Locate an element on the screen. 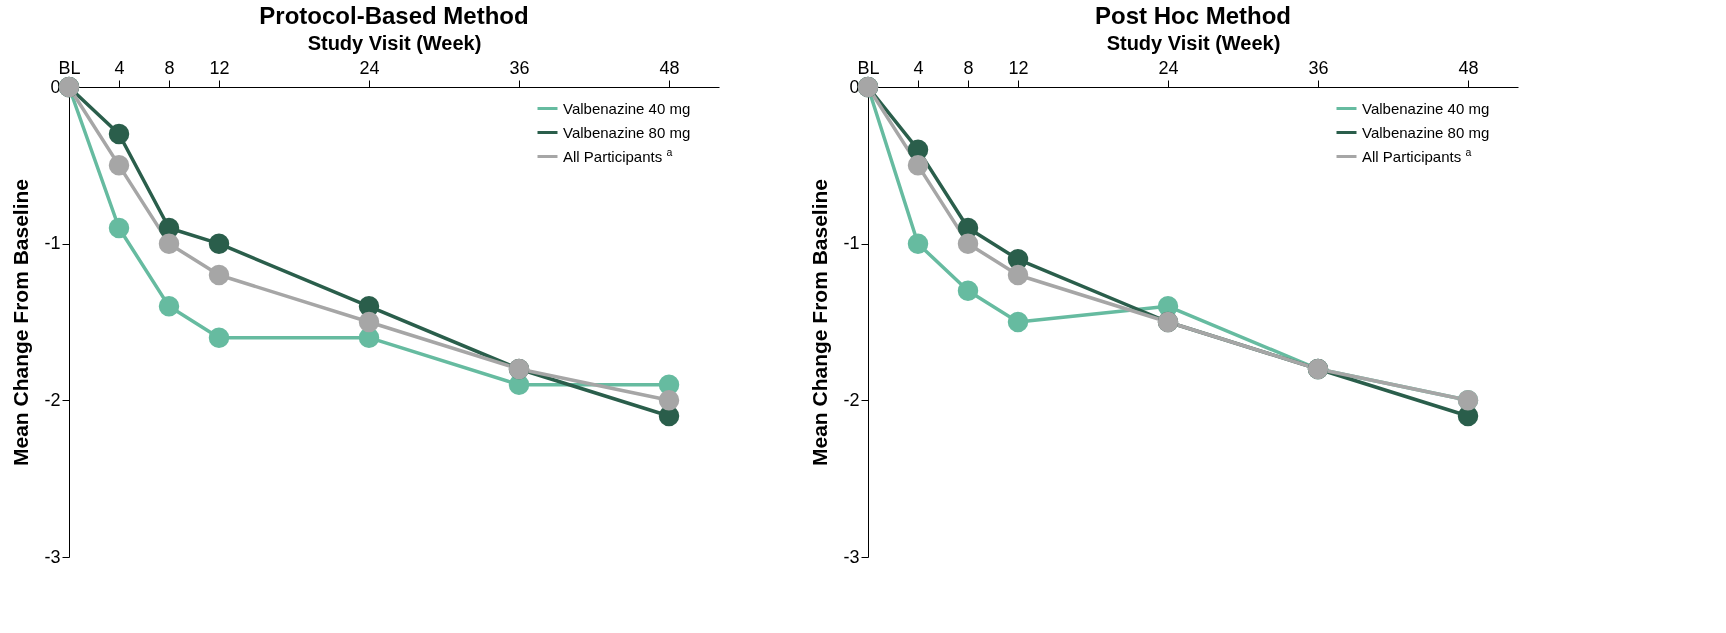 The height and width of the screenshot is (633, 1726). chart-title: Protocol-Based Method is located at coordinates (394, 15).